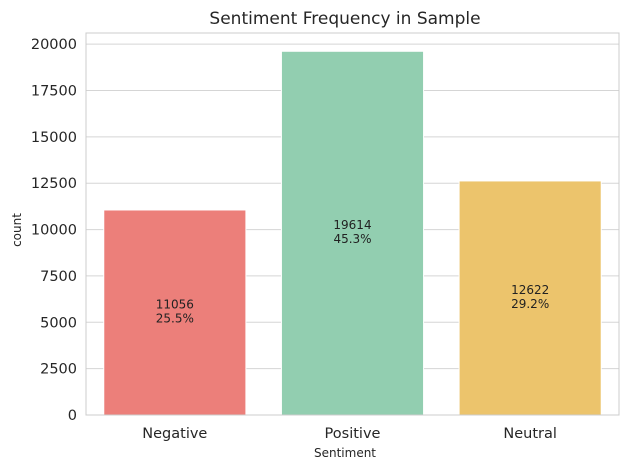 The height and width of the screenshot is (474, 630). Describe the element at coordinates (58, 323) in the screenshot. I see `y-tick-label: 5000` at that location.